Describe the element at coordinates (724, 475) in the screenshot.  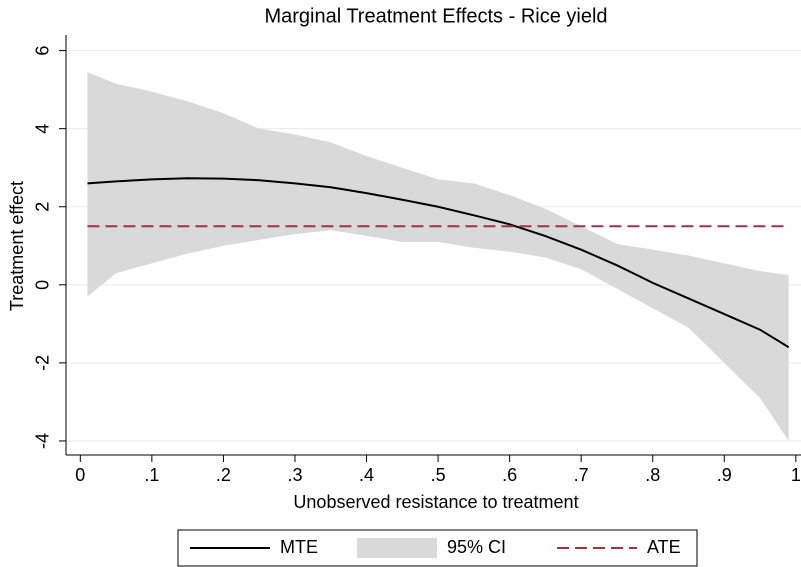
I see `x-tick-label: .9` at that location.